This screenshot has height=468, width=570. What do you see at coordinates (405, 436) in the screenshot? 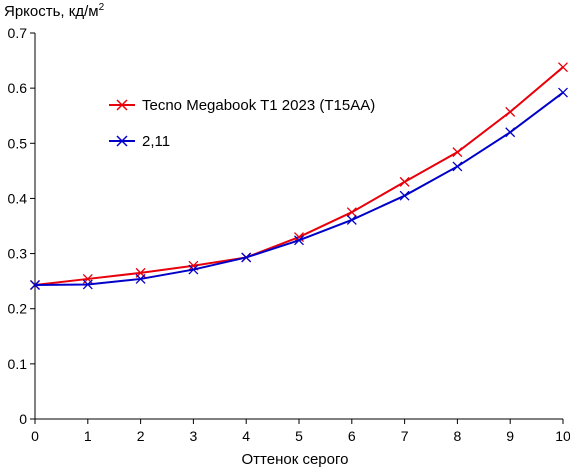
I see `x-tick-label: 7` at bounding box center [405, 436].